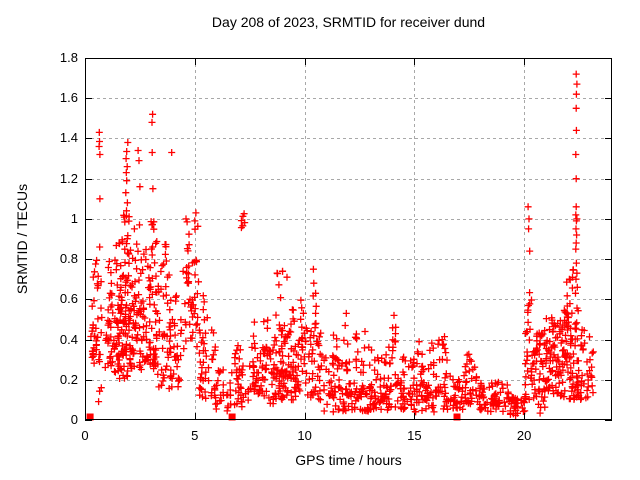 The height and width of the screenshot is (480, 640). What do you see at coordinates (68, 379) in the screenshot?
I see `y-tick-label: 0.2` at bounding box center [68, 379].